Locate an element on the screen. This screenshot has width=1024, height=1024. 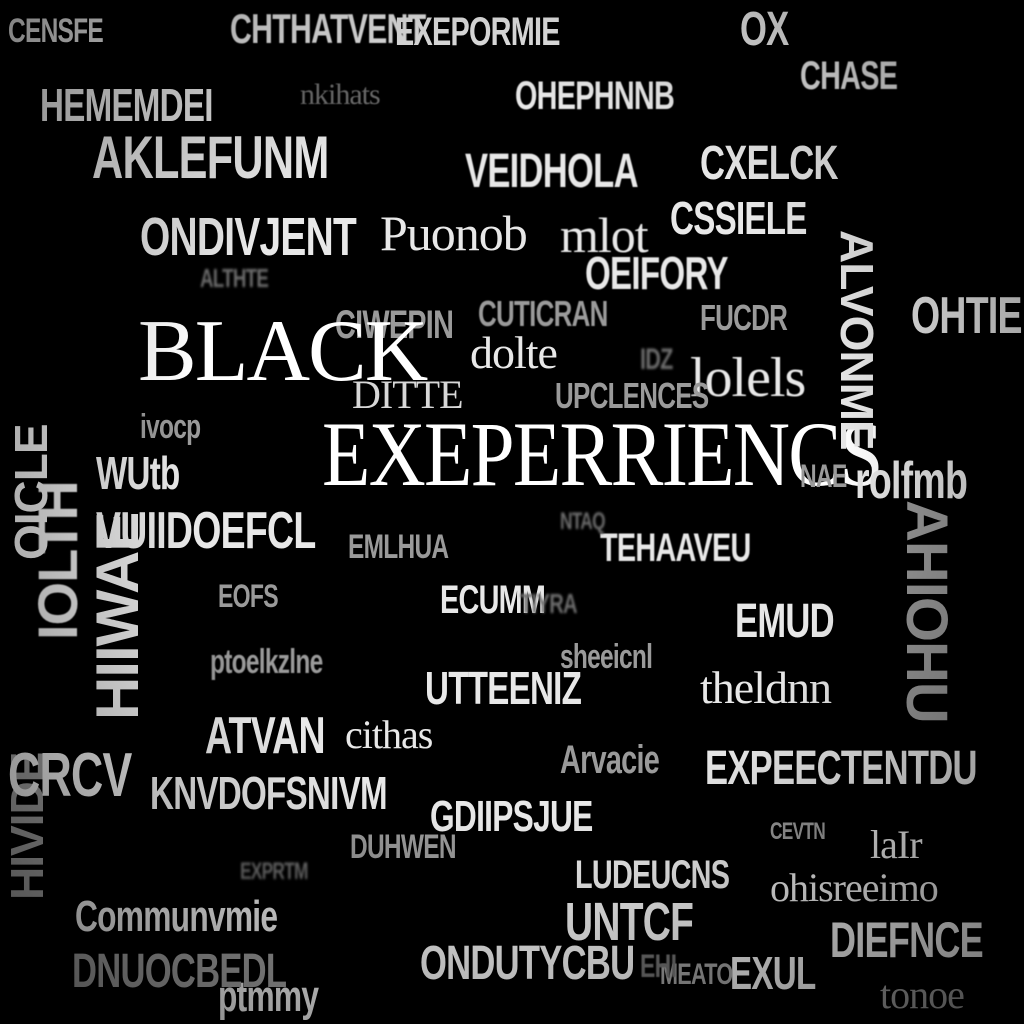
collage-word: EXPEECTENTDU is located at coordinates (841, 768).